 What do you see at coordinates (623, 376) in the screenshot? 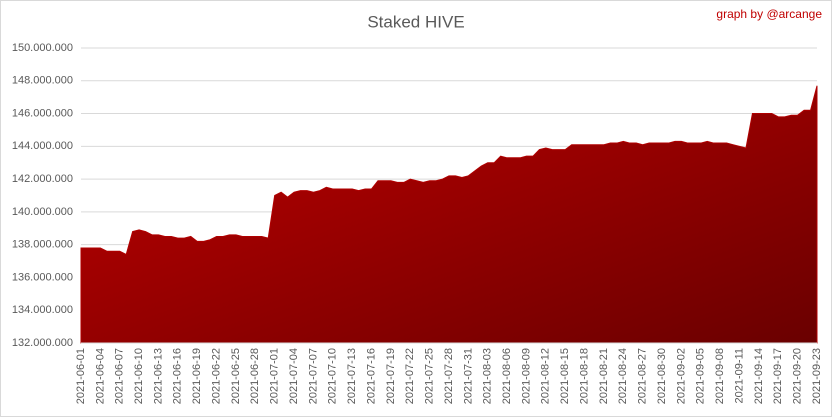
I see `x-tick-label: 2021-08-24` at bounding box center [623, 376].